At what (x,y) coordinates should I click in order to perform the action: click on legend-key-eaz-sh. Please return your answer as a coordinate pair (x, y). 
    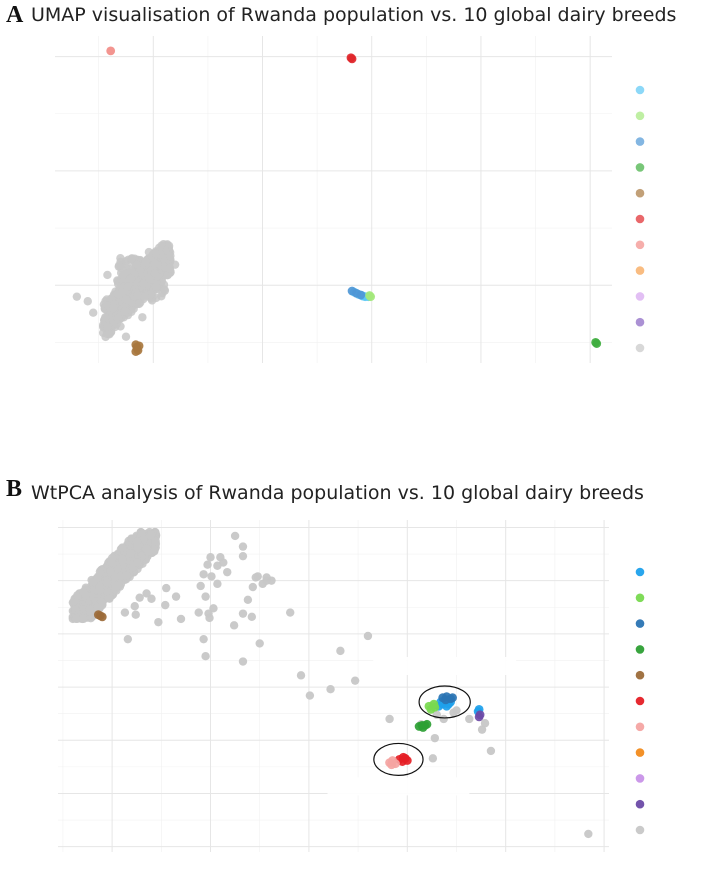
    Looking at the image, I should click on (640, 778).